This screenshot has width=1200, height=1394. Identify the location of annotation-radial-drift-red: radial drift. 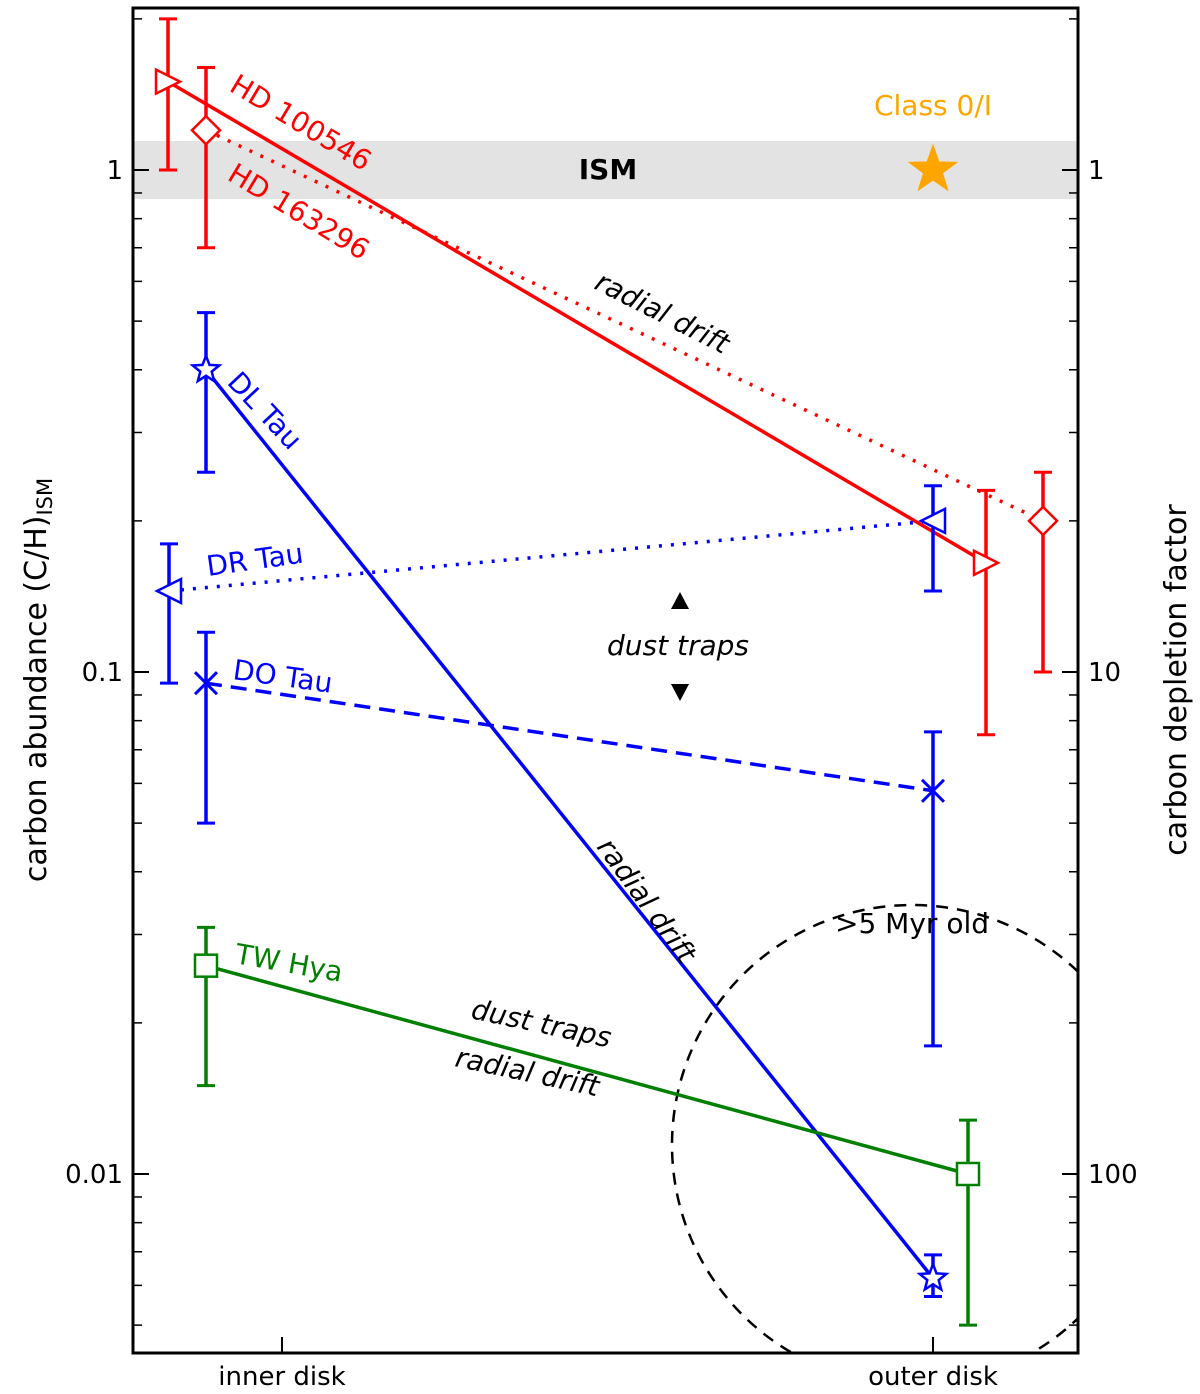
(663, 313).